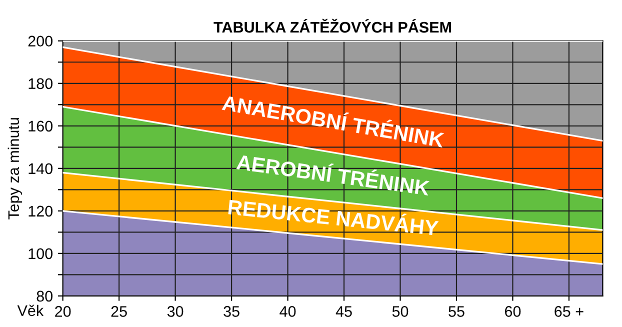 This screenshot has width=622, height=327. Describe the element at coordinates (30, 310) in the screenshot. I see `x-axis-title: Věk` at that location.